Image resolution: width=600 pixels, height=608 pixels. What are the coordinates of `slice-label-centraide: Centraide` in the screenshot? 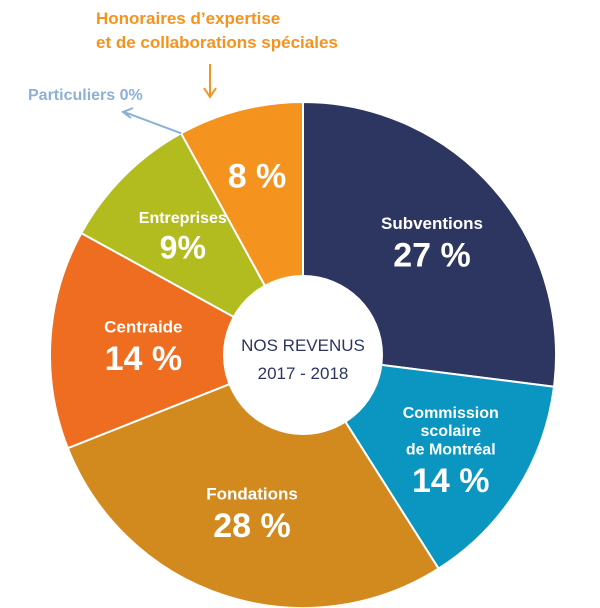 It's located at (143, 327).